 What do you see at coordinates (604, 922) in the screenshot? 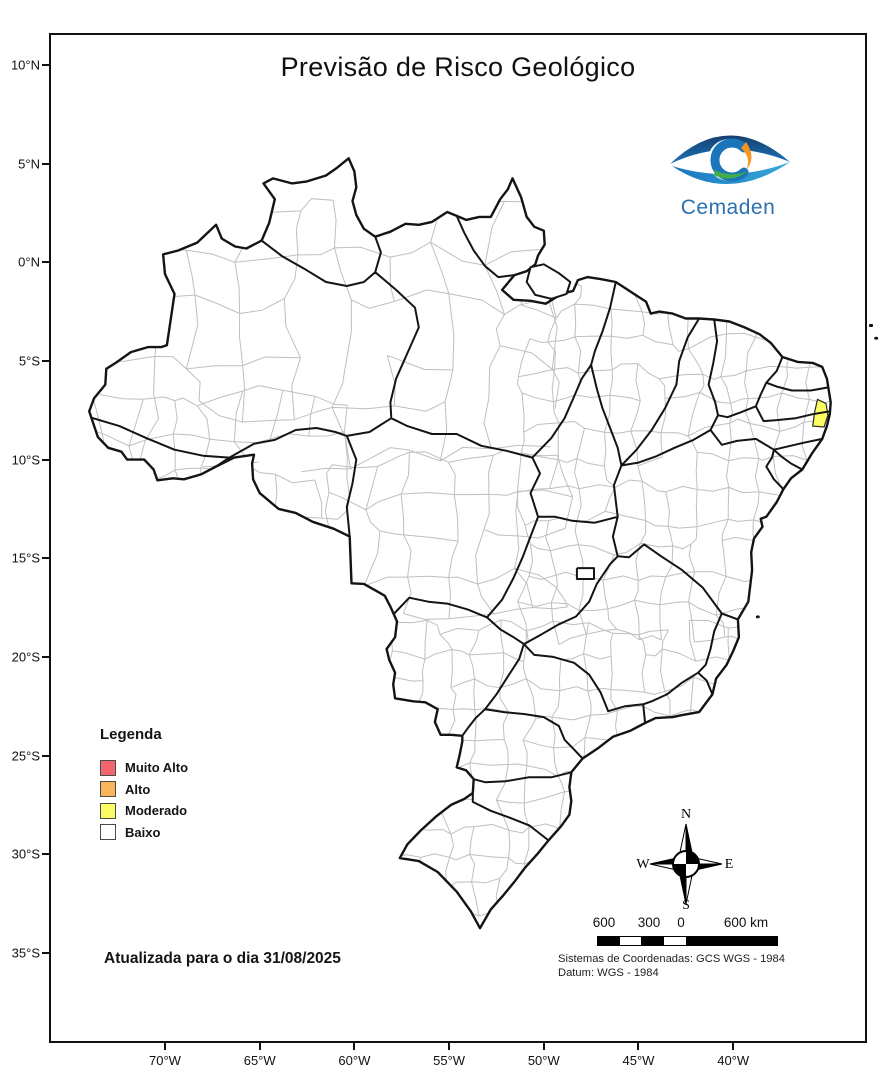
I see `scale-label-600-left: 600` at bounding box center [604, 922].